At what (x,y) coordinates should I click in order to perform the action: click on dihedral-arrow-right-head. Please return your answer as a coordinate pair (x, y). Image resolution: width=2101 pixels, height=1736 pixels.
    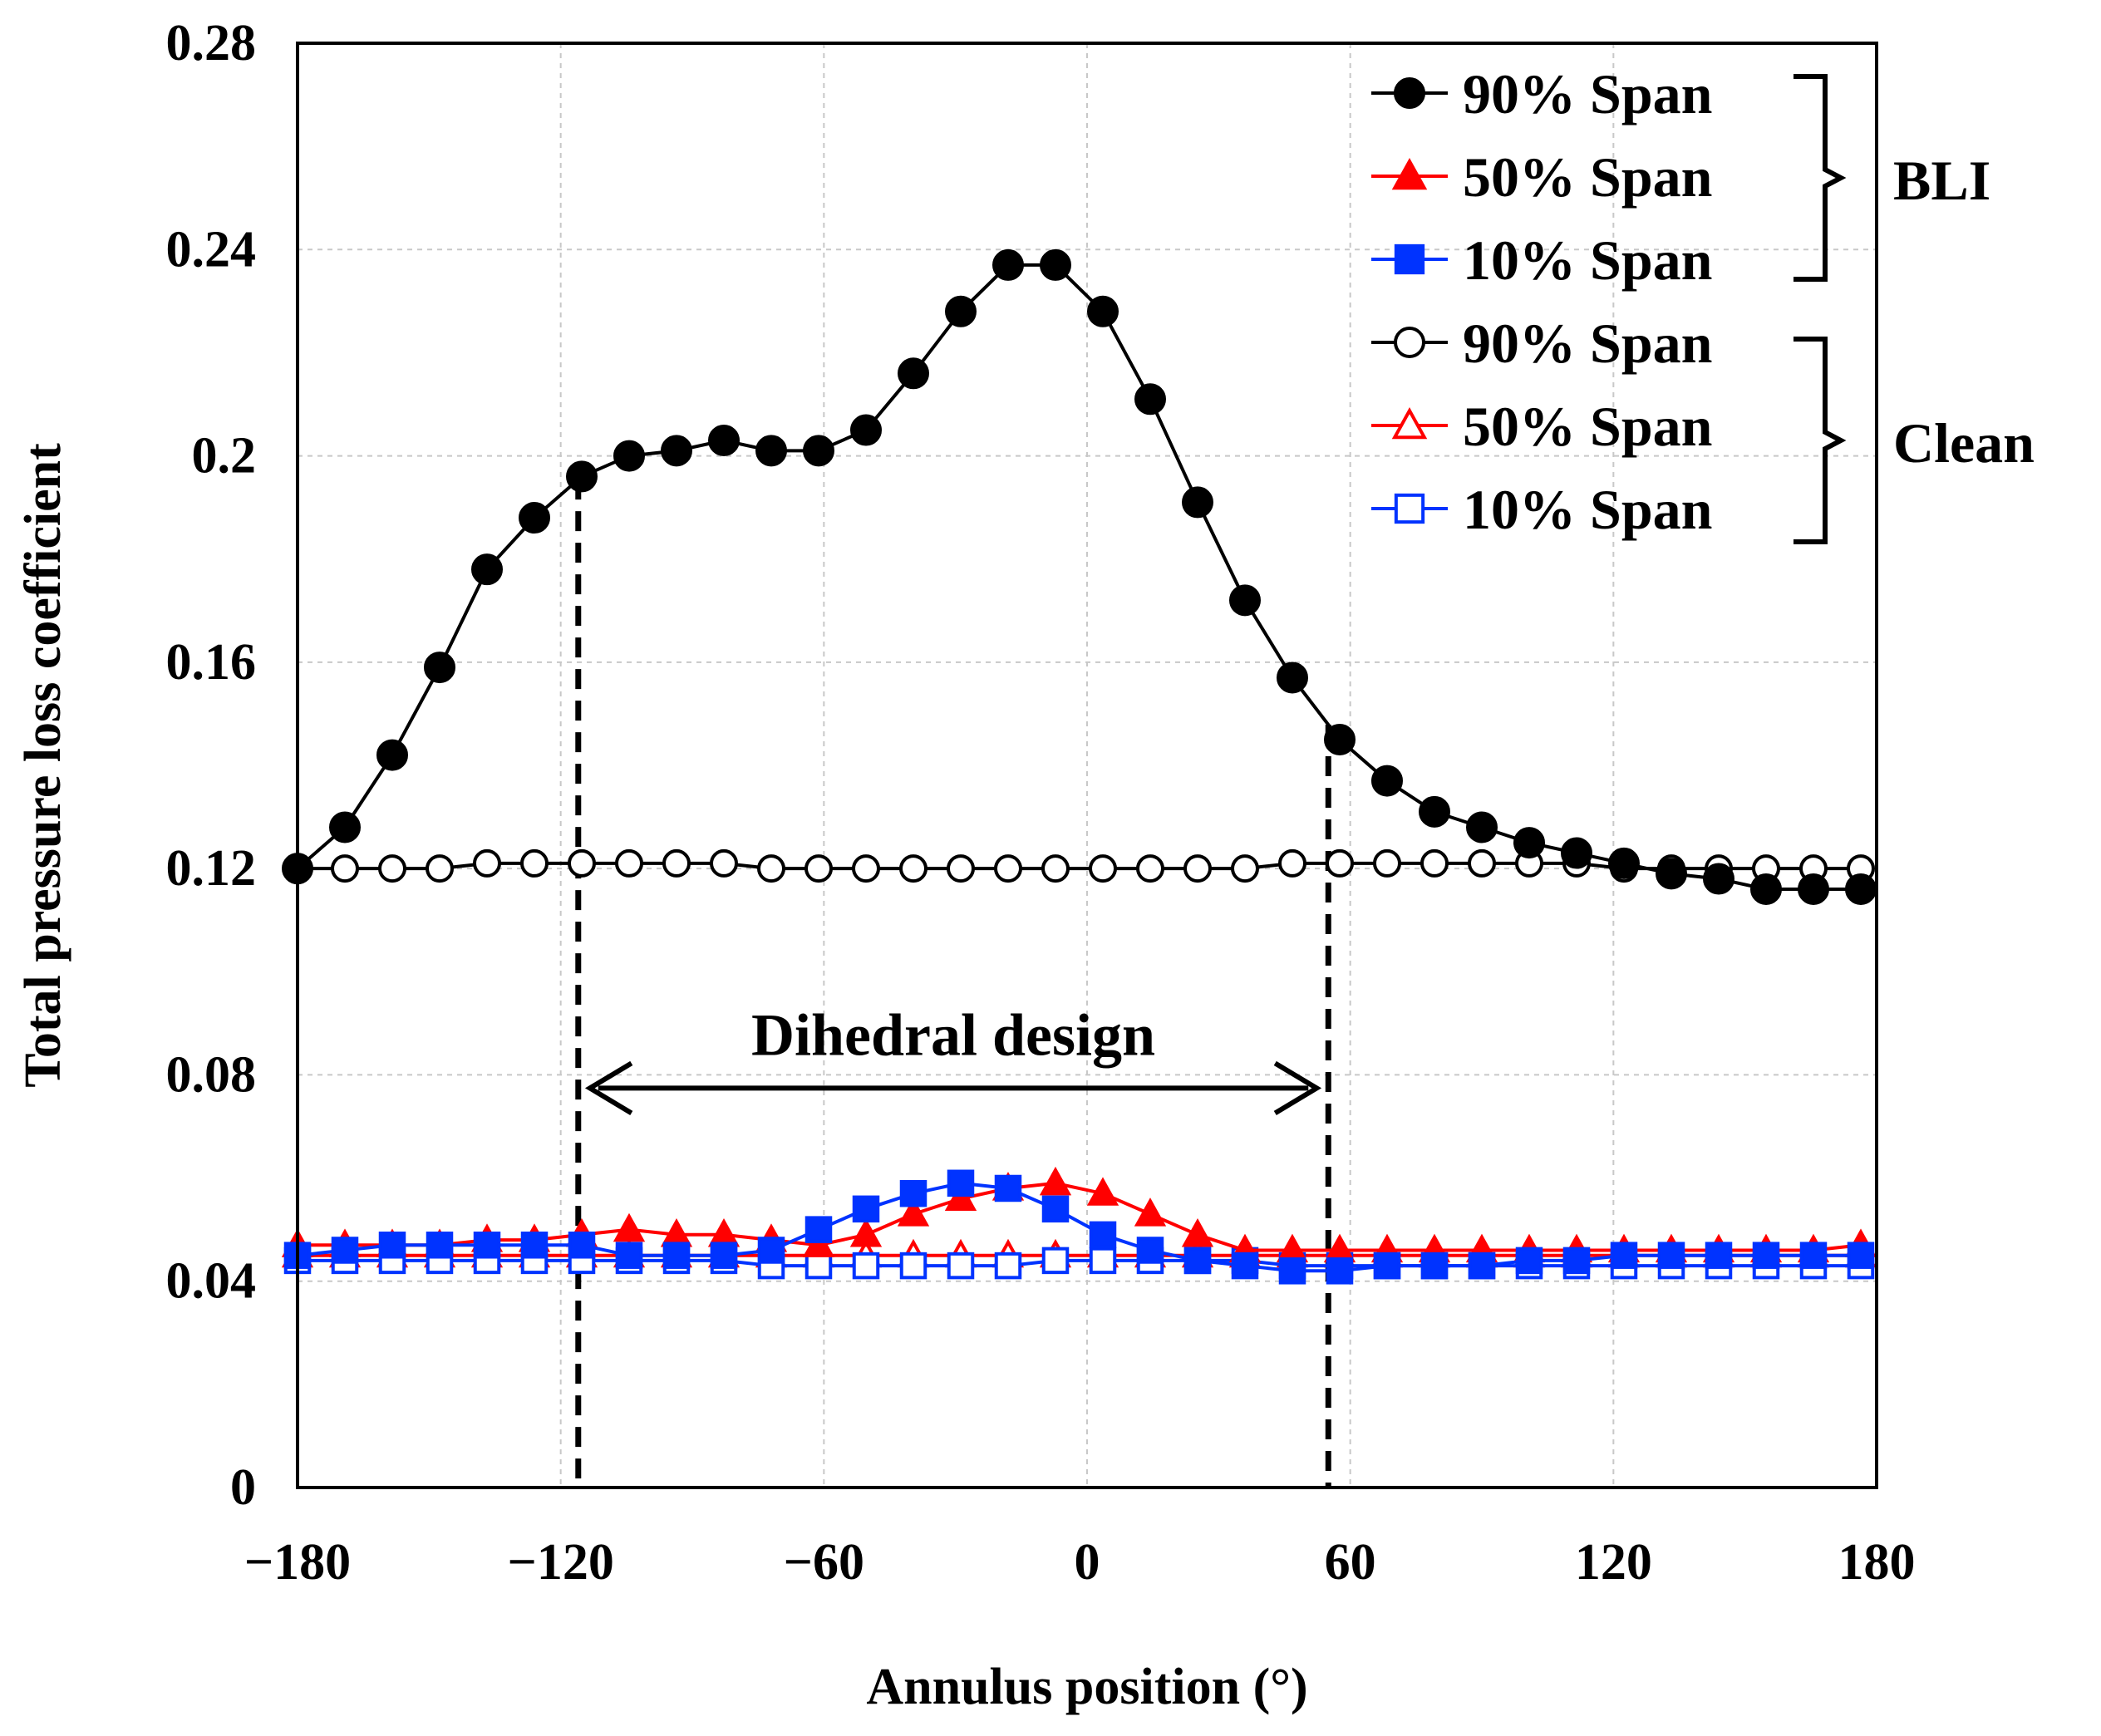
    Looking at the image, I should click on (1298, 1088).